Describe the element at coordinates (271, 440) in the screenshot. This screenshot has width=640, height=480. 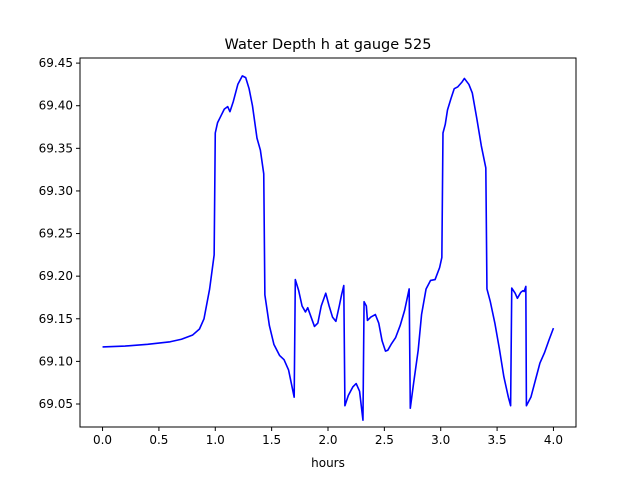
I see `x-tick-label: 1.5` at that location.